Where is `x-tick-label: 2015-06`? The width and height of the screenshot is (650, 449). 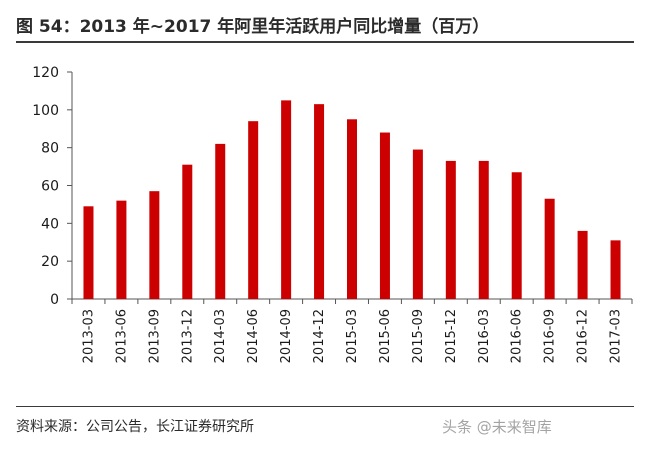 x-tick-label: 2015-06 is located at coordinates (385, 336).